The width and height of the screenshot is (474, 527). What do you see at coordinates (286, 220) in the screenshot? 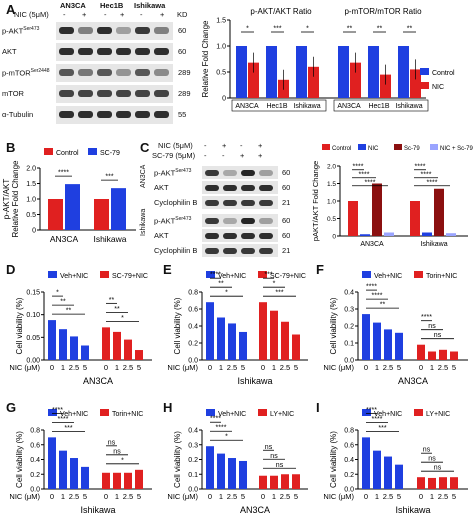
I see `blot-c-kd: 60` at bounding box center [286, 220].